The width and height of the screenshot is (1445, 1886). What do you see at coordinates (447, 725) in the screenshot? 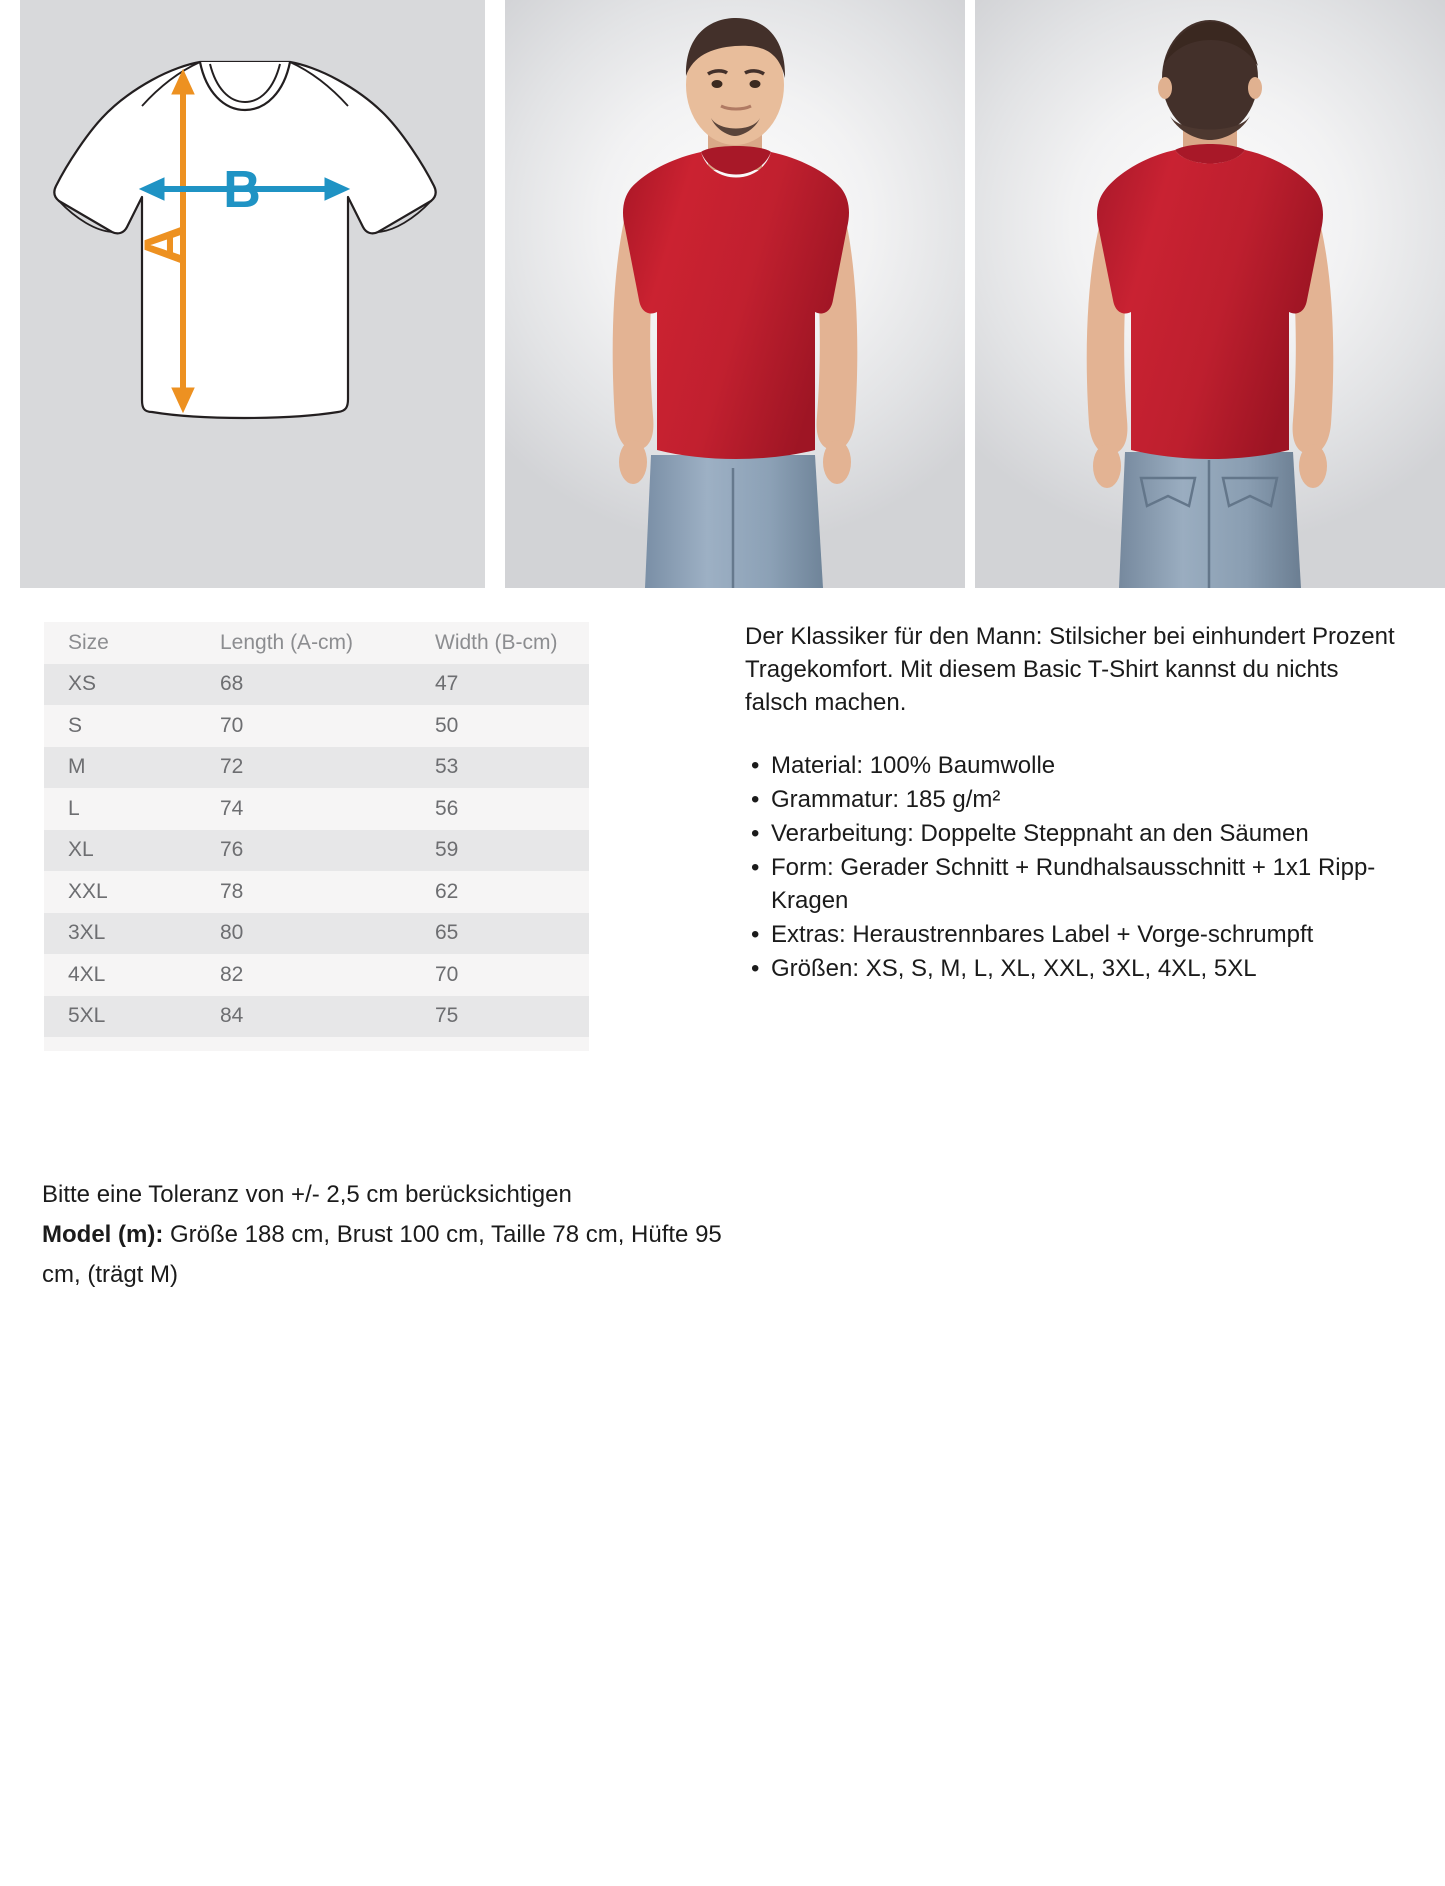
I see `cell-width: 50` at bounding box center [447, 725].